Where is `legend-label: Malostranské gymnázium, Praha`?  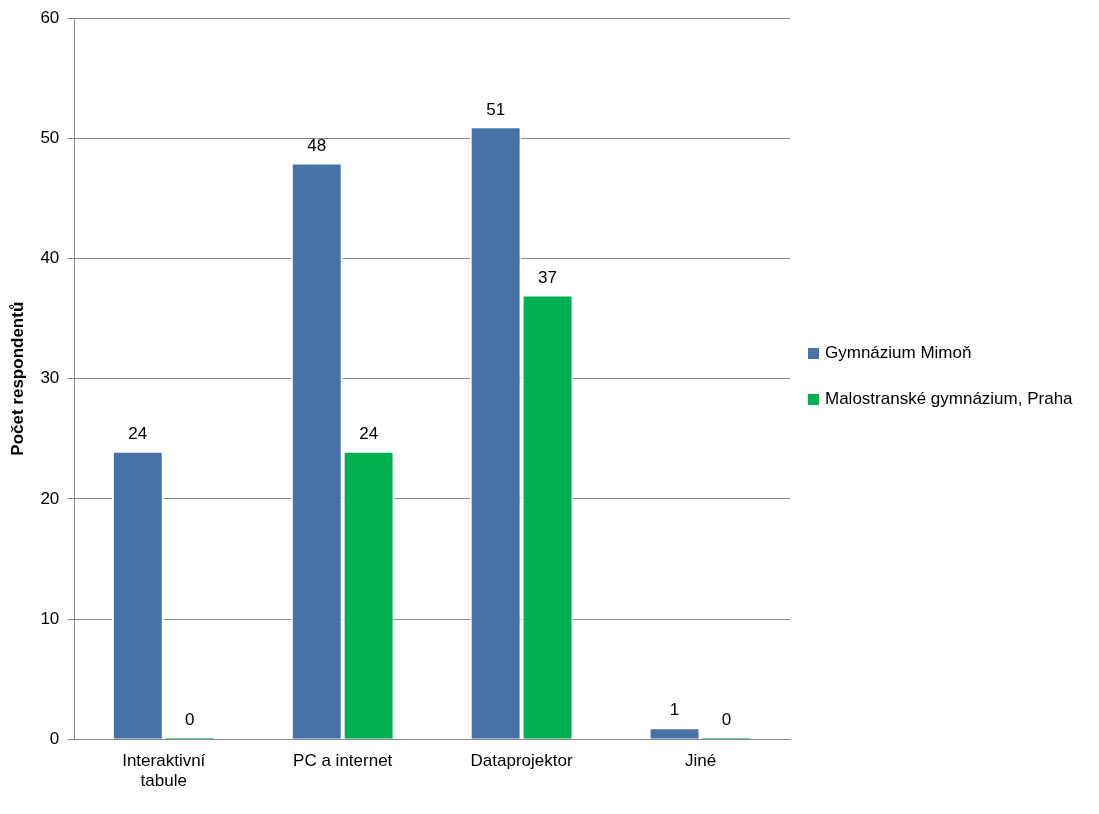 legend-label: Malostranské gymnázium, Praha is located at coordinates (949, 399).